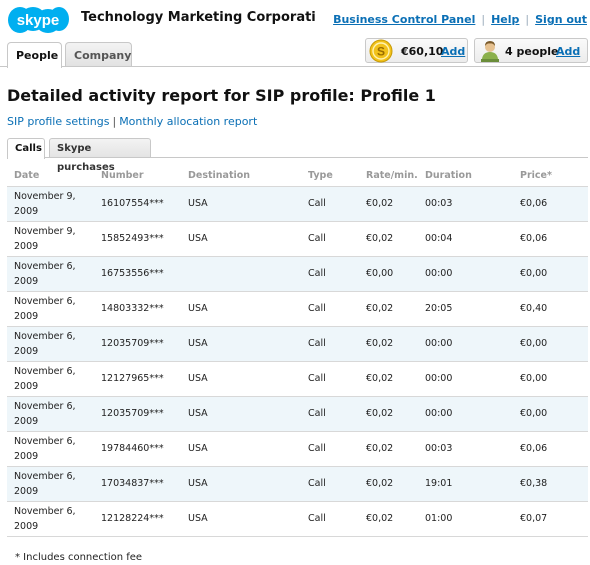 The width and height of the screenshot is (590, 565). Describe the element at coordinates (241, 274) in the screenshot. I see `cell-destination` at that location.